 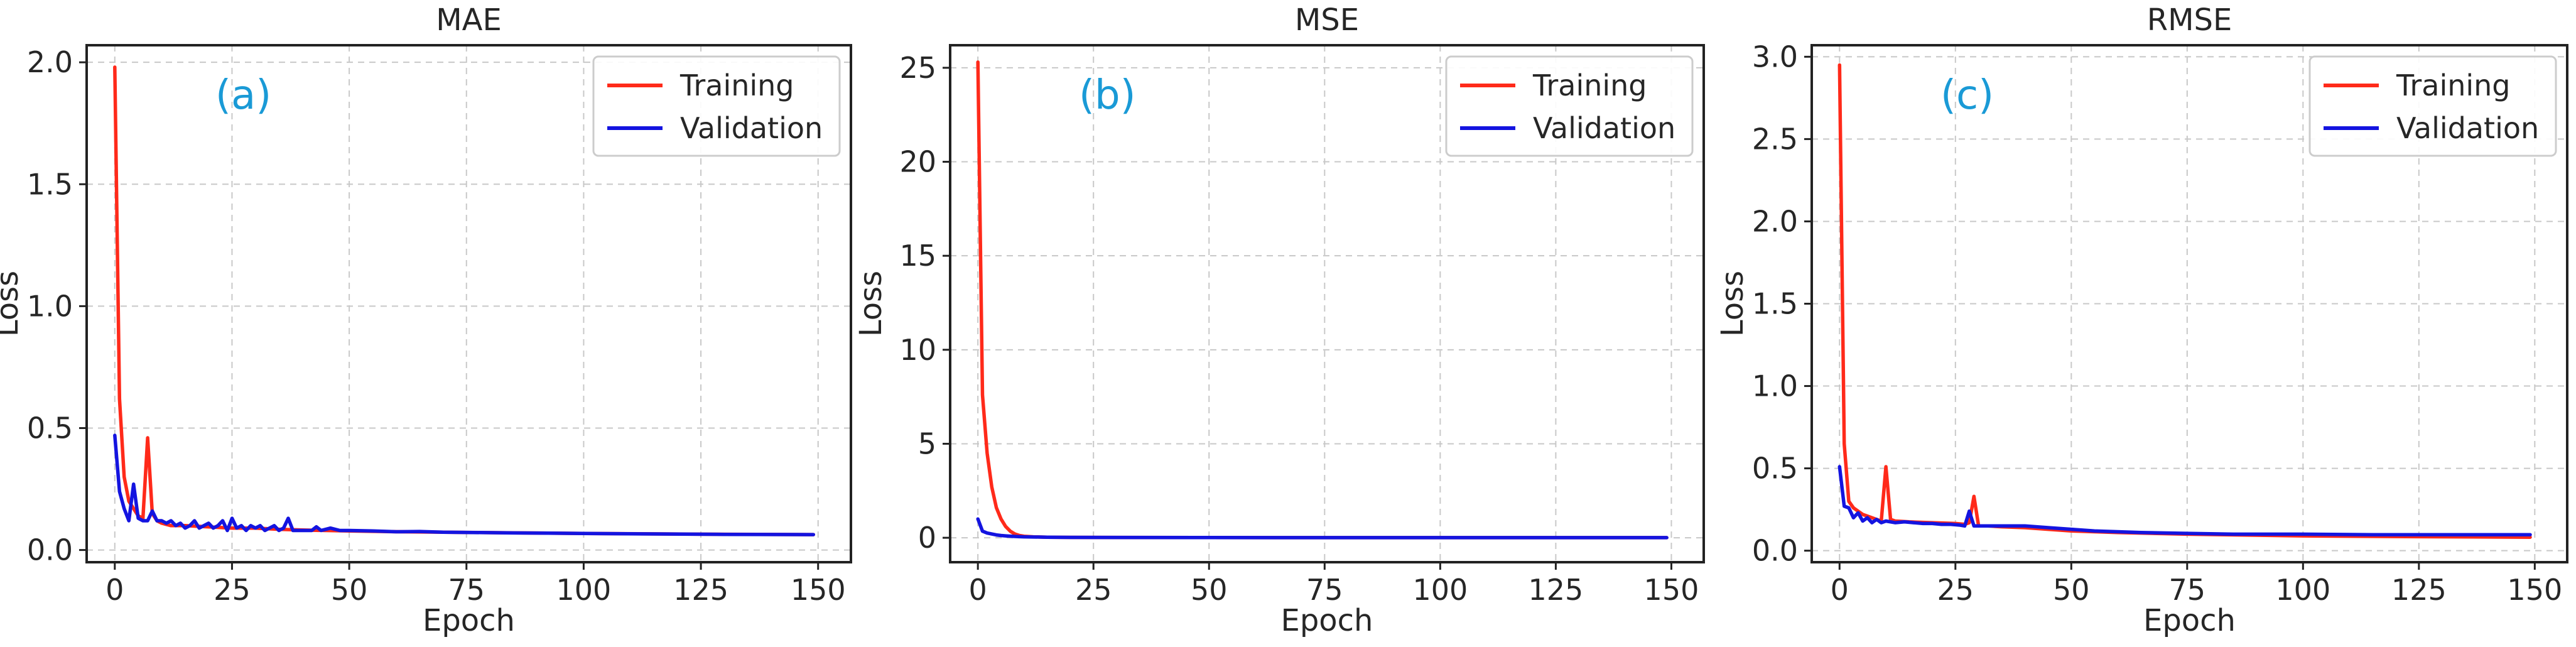 I want to click on panel-label: (c), so click(x=1967, y=95).